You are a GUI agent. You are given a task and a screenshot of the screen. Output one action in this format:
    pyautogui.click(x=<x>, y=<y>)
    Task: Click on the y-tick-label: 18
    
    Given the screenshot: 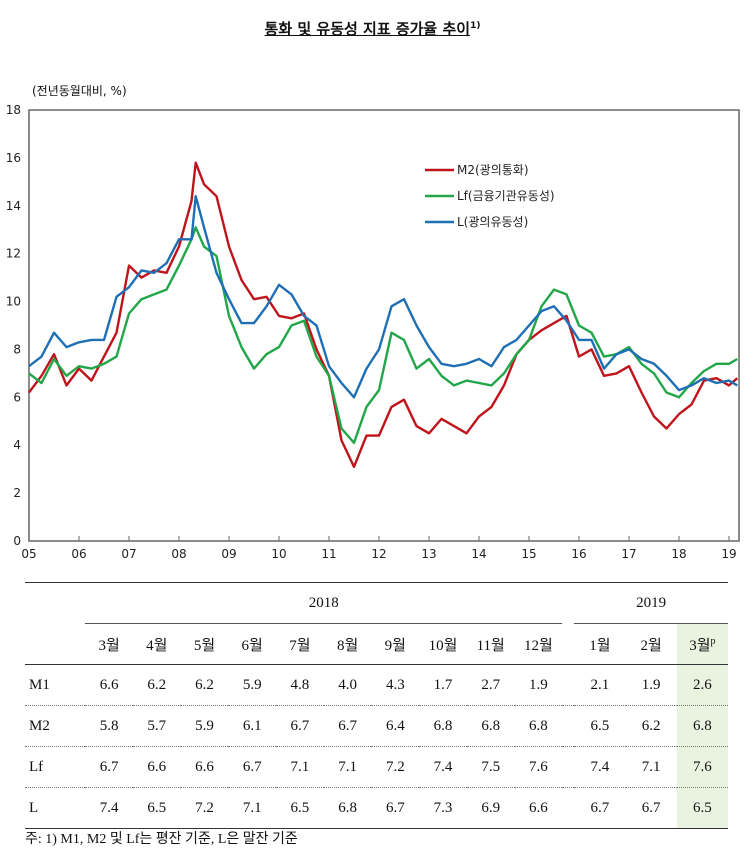 What is the action you would take?
    pyautogui.click(x=13, y=110)
    